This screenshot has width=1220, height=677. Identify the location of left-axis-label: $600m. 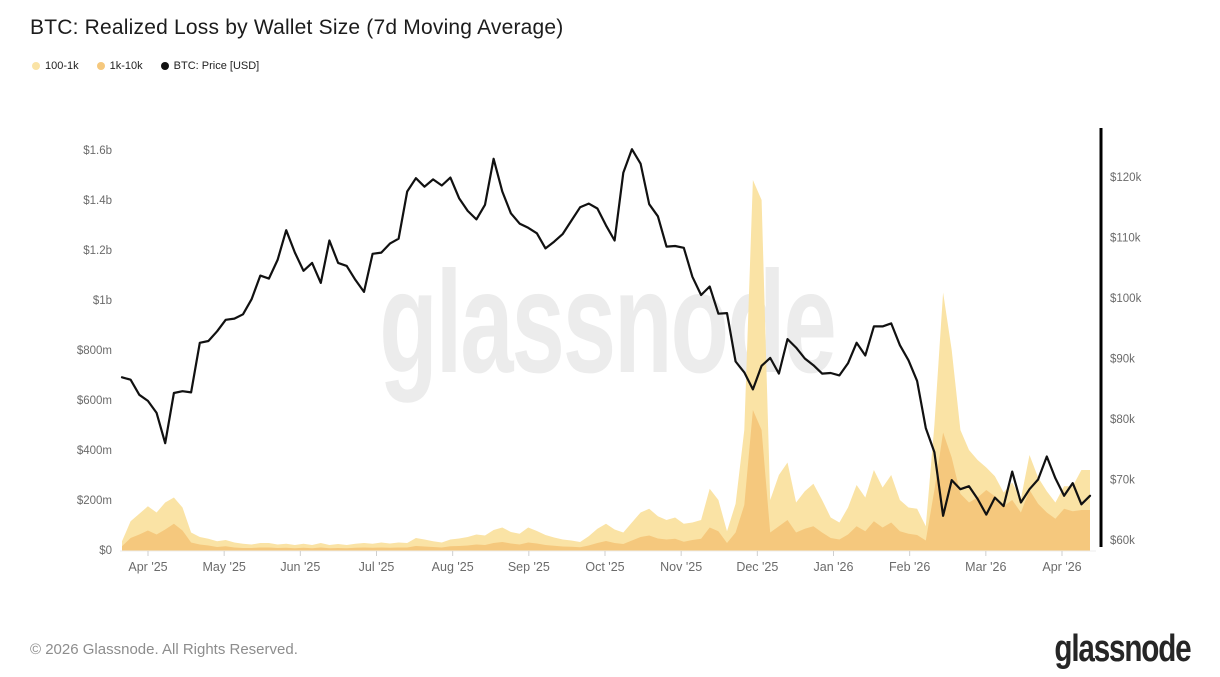
(94, 401).